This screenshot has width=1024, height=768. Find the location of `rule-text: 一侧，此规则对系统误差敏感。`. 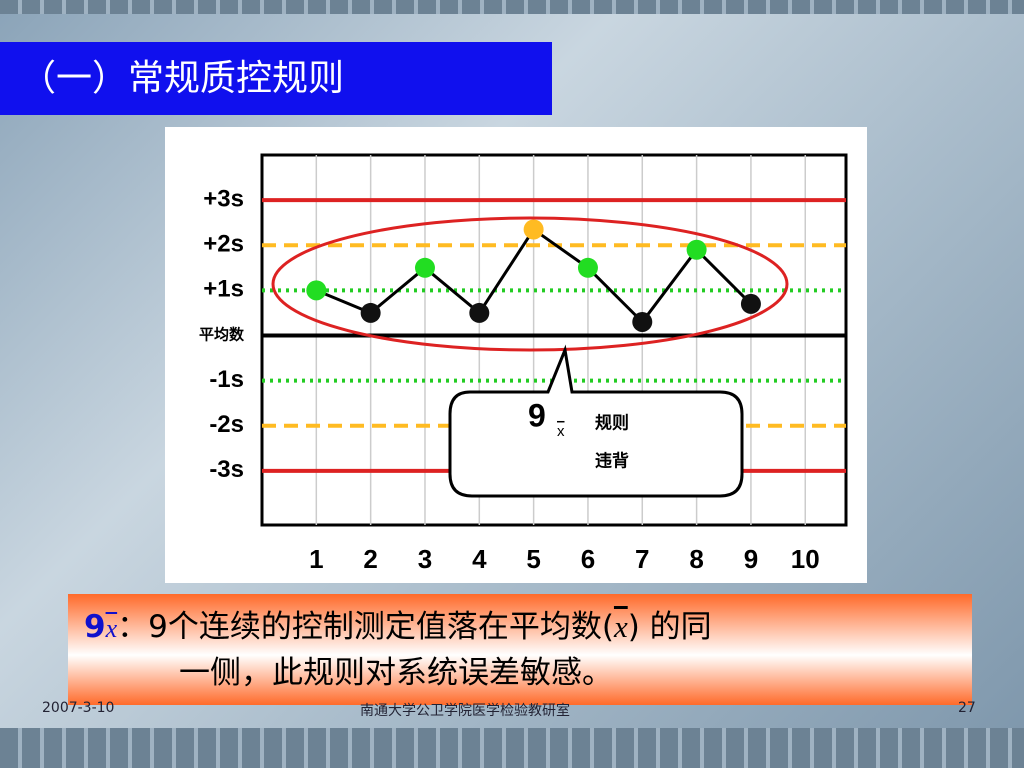

rule-text: 一侧，此规则对系统误差敏感。 is located at coordinates (396, 673).